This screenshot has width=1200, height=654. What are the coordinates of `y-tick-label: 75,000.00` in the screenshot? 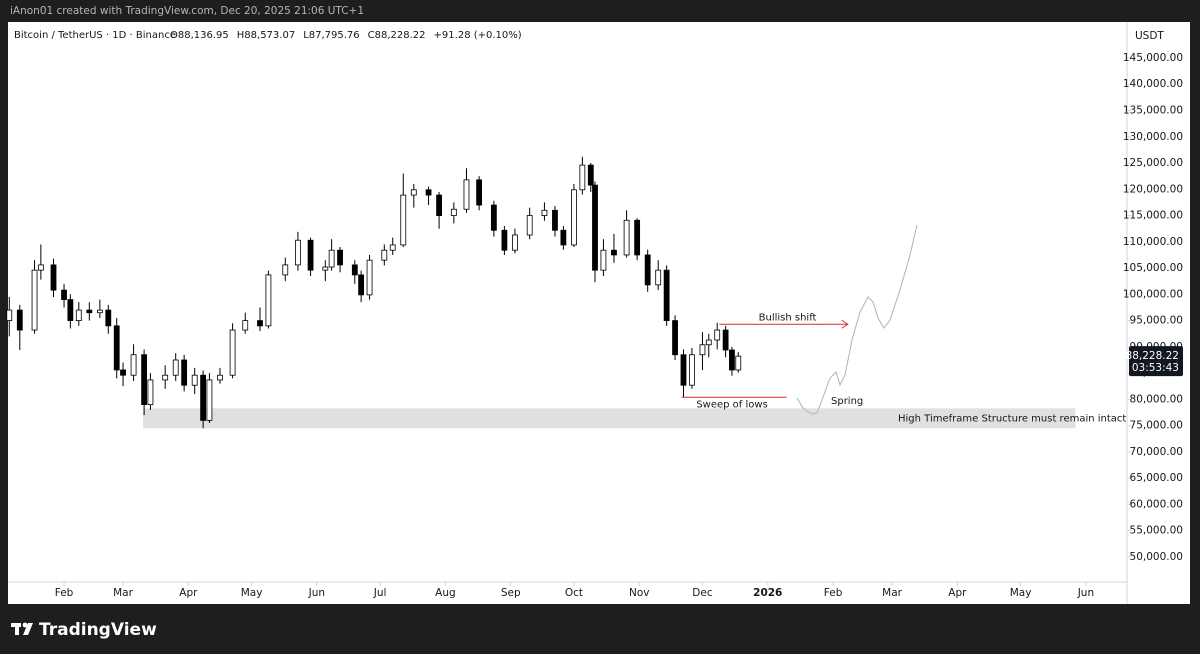 It's located at (1156, 426).